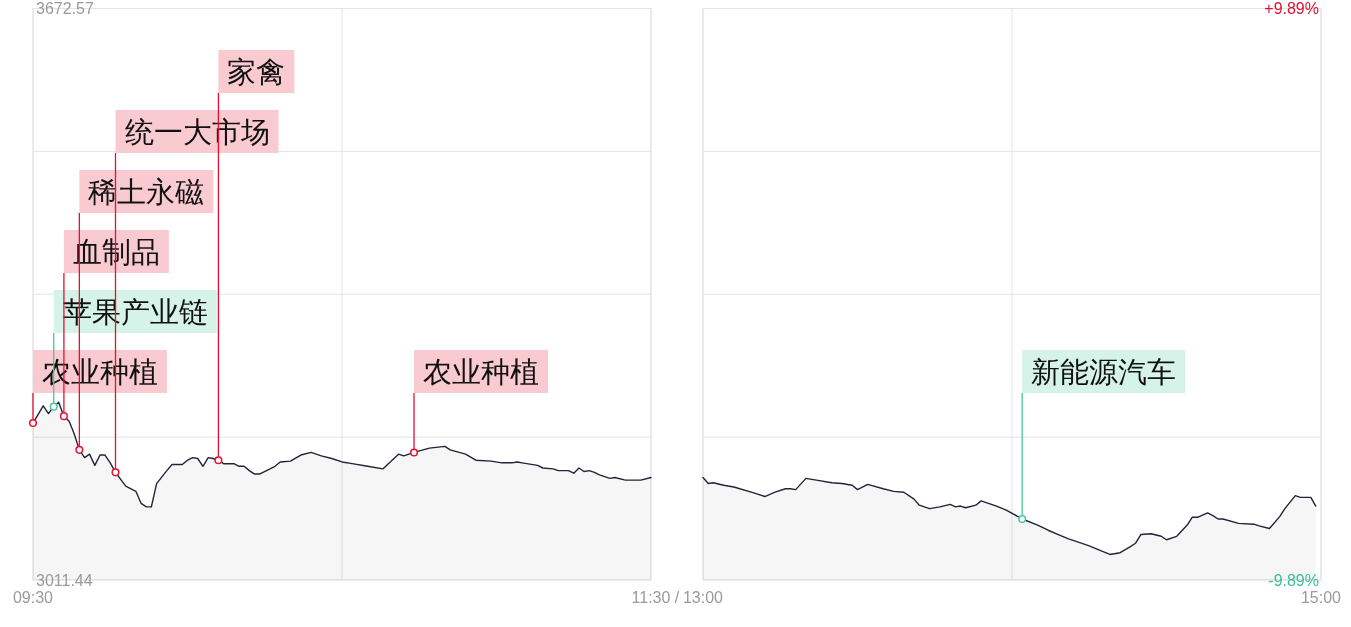  I want to click on annotation: 家禽, so click(256, 72).